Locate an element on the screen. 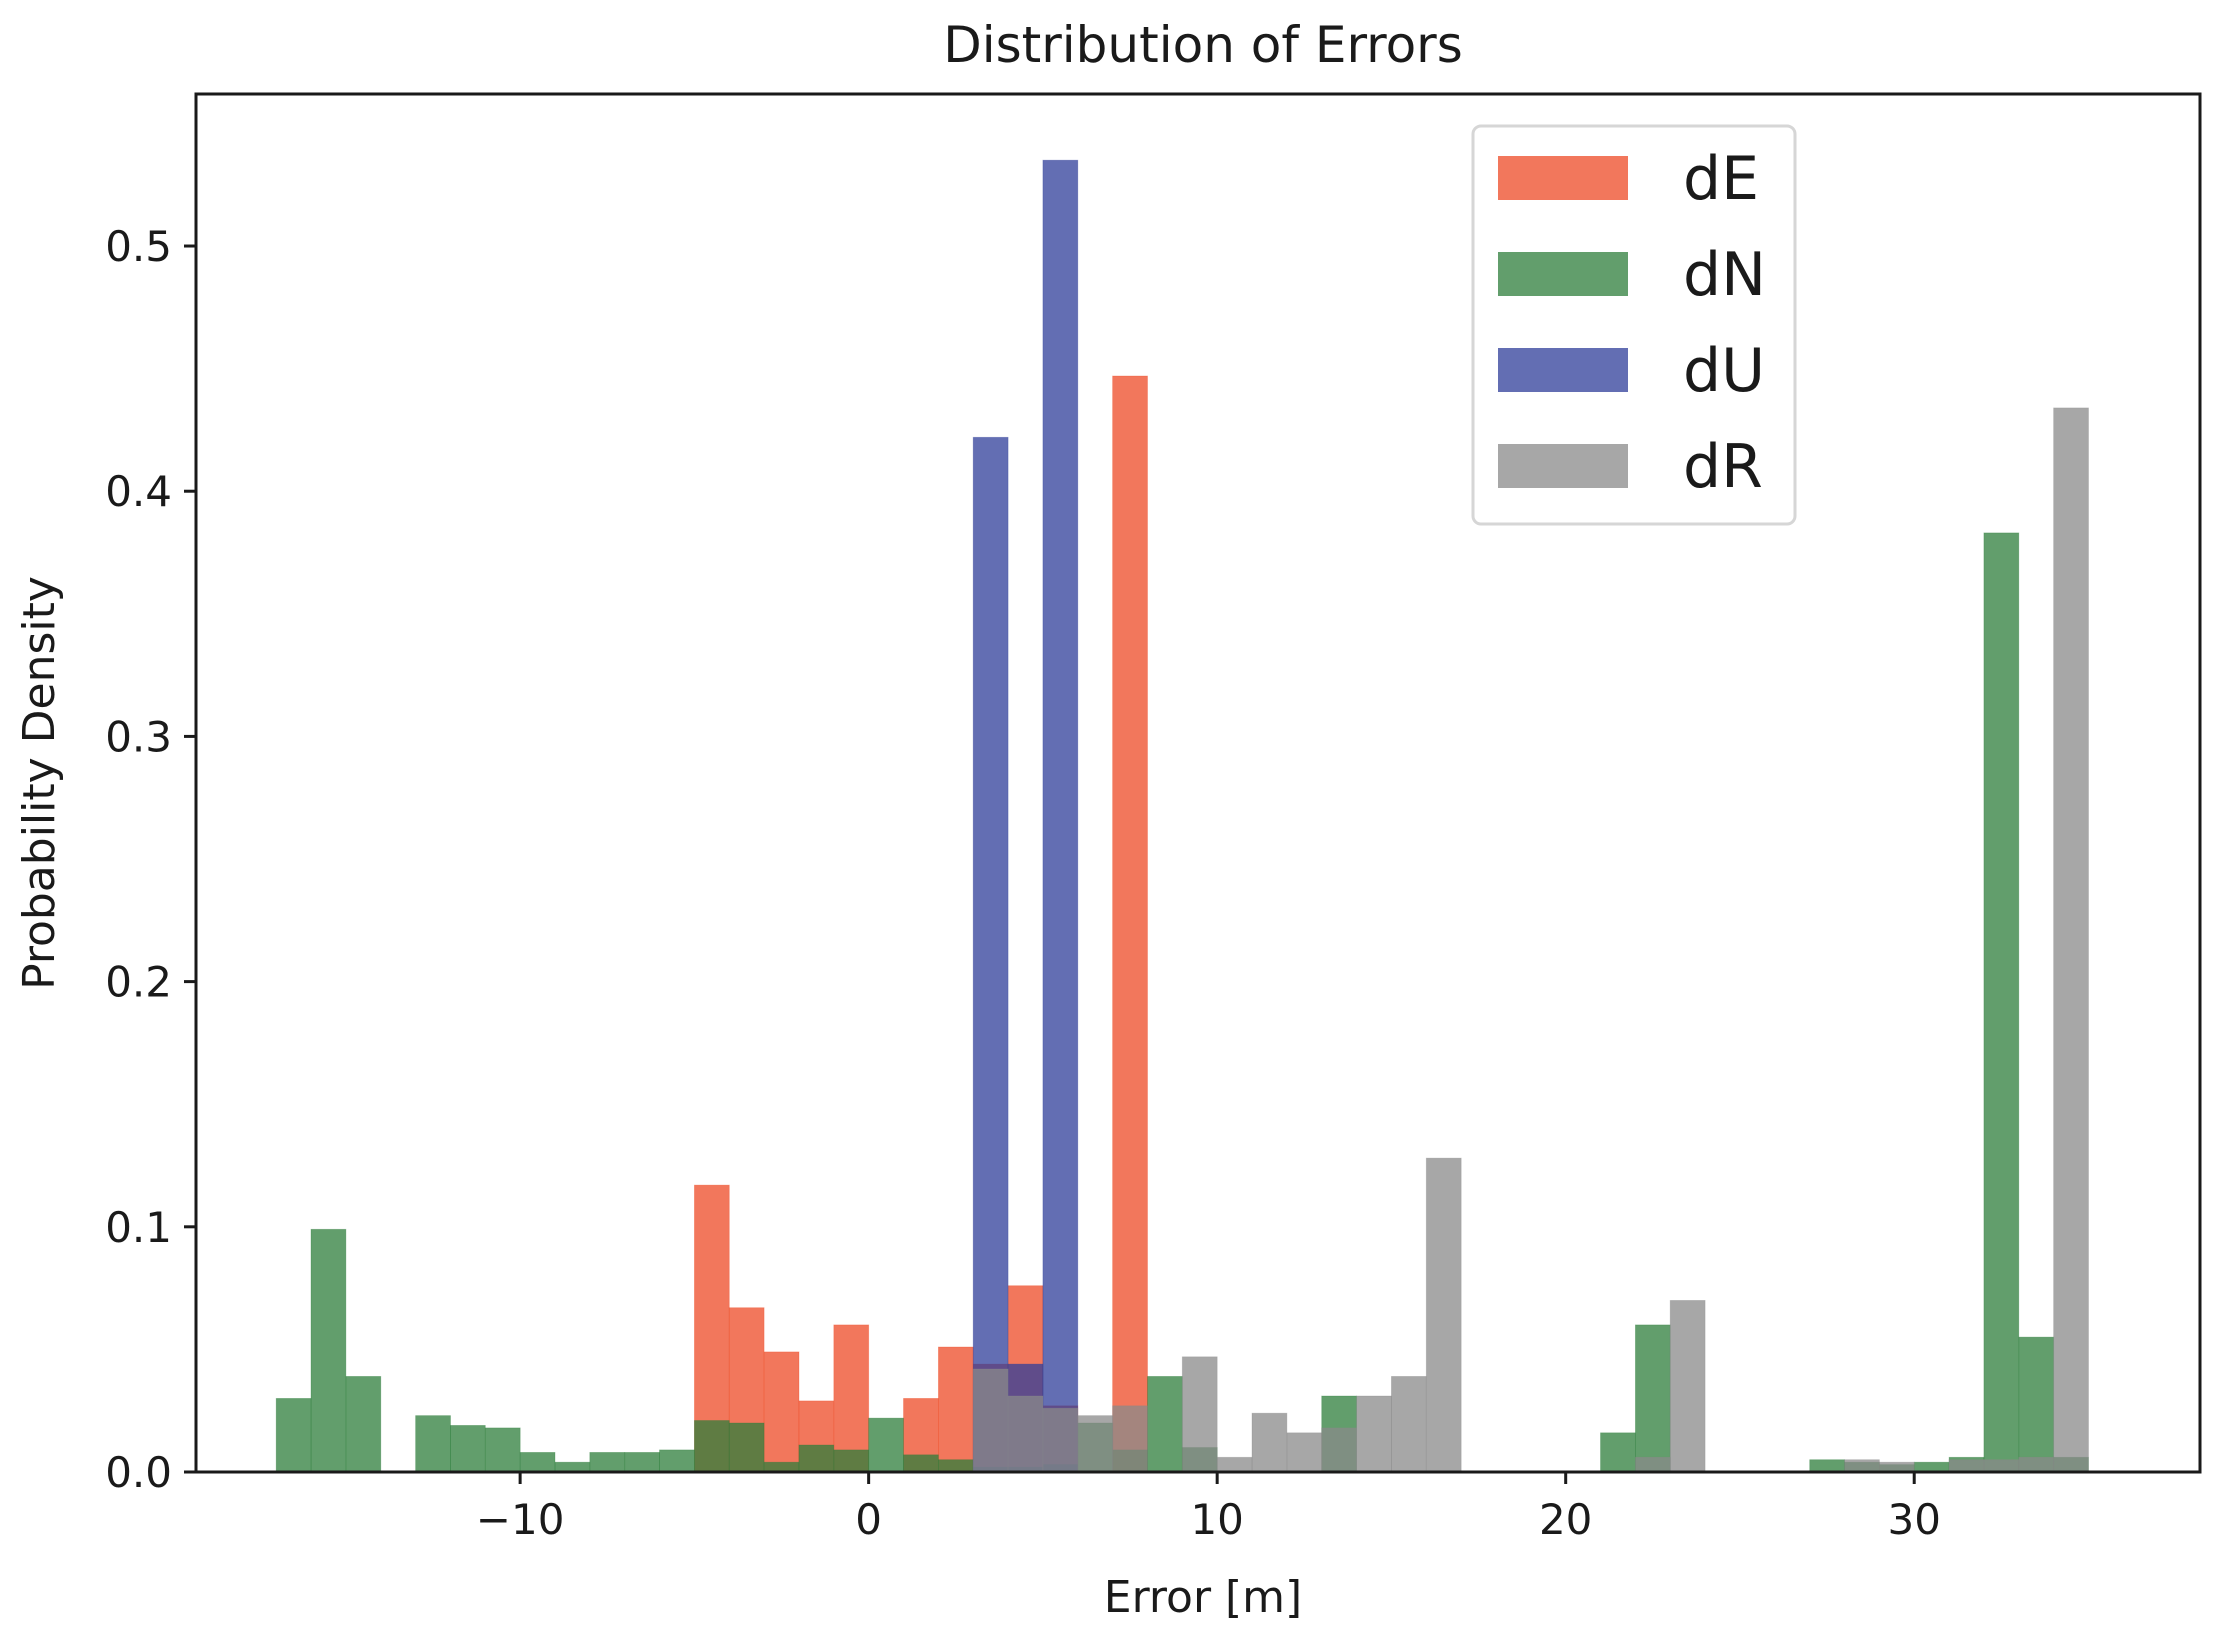  x-tick-label: 0 is located at coordinates (868, 1519).